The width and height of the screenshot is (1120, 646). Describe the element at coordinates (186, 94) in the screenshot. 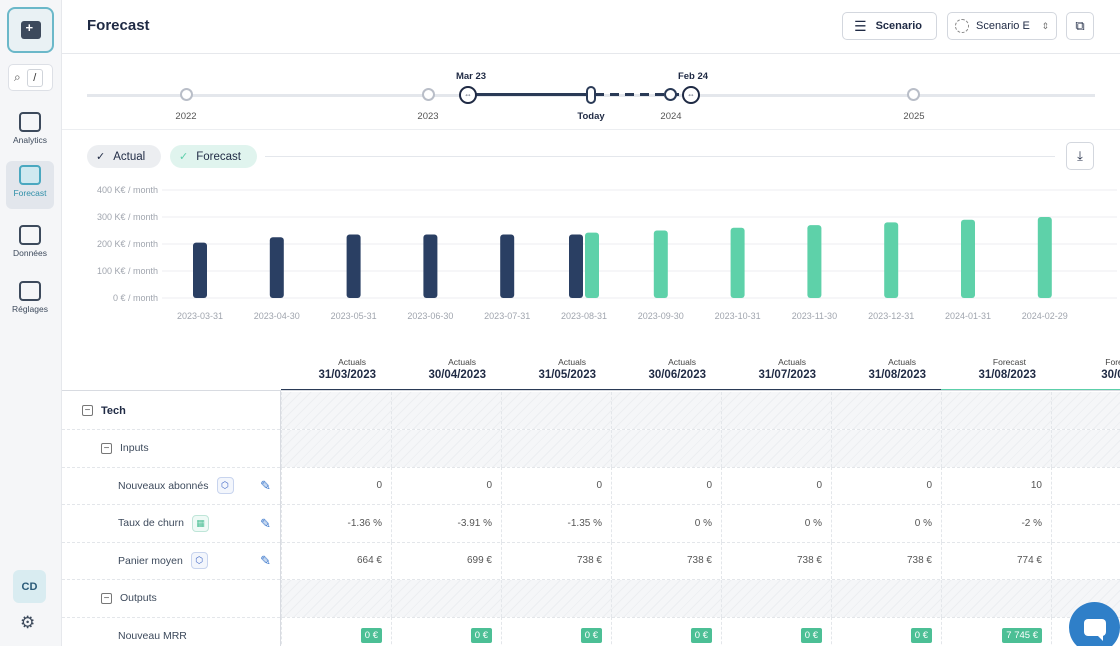

I see `timeline-node-2022` at that location.